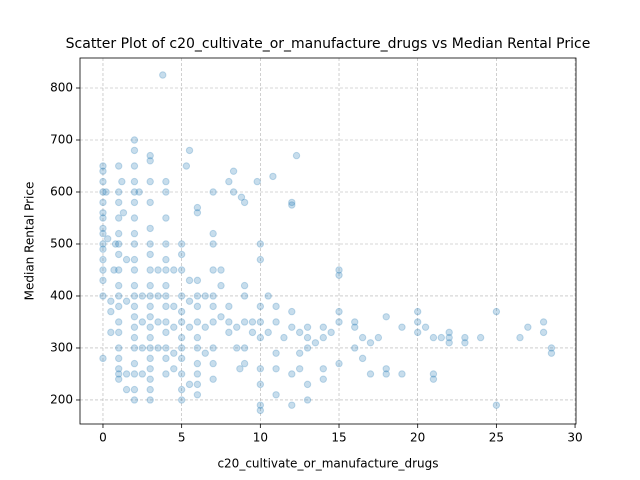  Describe the element at coordinates (30, 241) in the screenshot. I see `y-axis-label: Median Rental Price` at that location.